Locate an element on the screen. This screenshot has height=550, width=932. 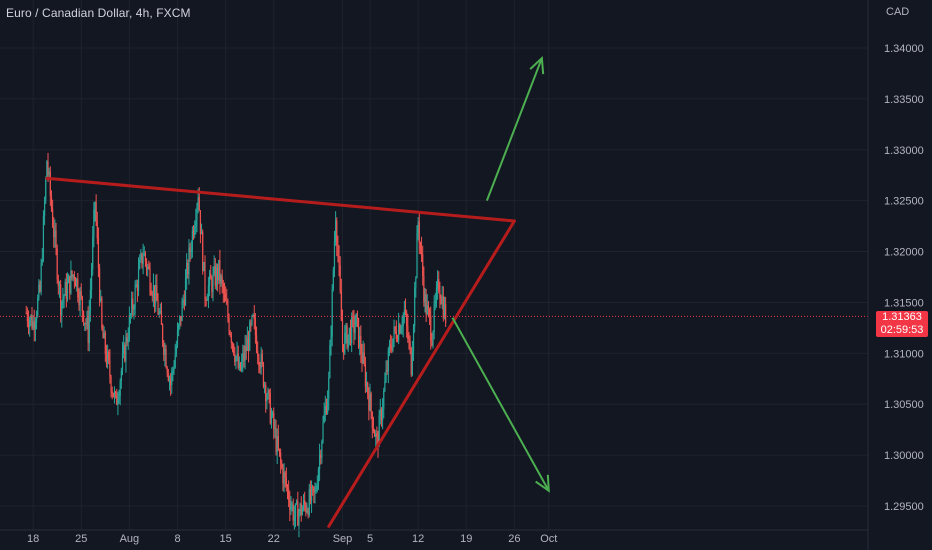
time-tick-label: Aug is located at coordinates (130, 539).